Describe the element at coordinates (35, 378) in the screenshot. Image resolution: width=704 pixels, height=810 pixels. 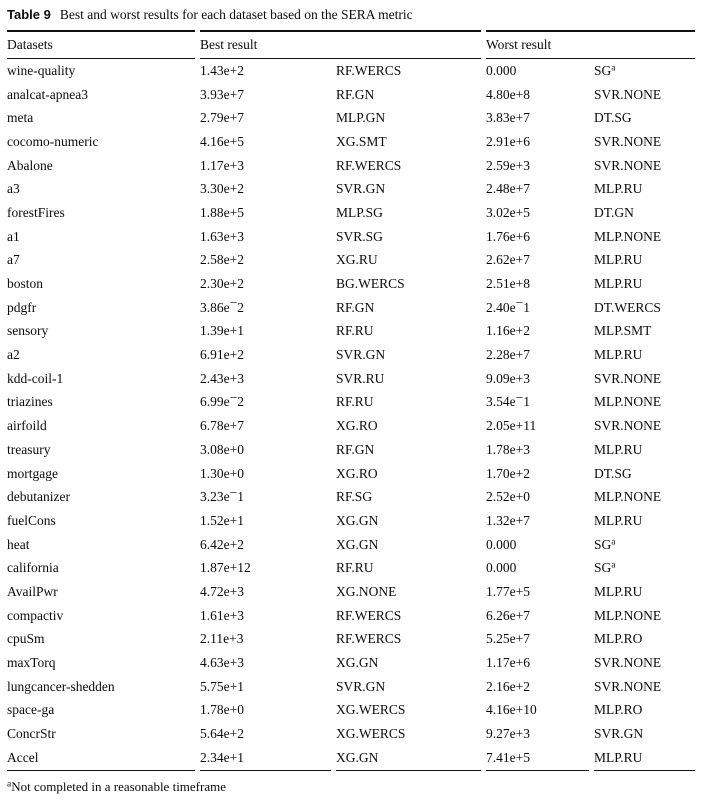
I see `dataset-name-cell: kdd-coil-1` at that location.